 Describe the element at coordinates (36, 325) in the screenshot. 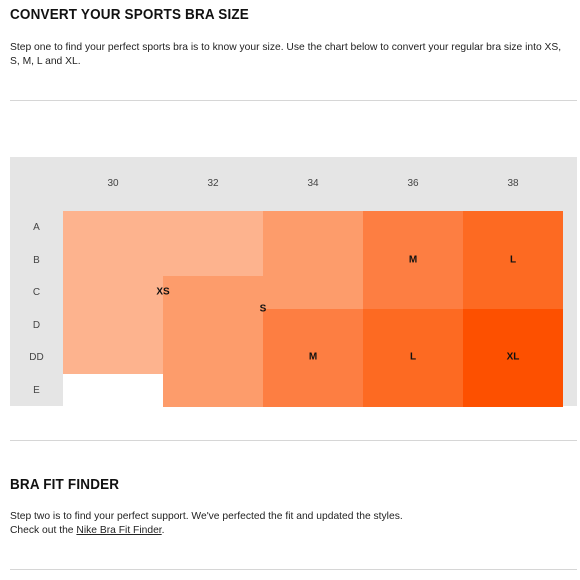

I see `cup-size-d: D` at that location.